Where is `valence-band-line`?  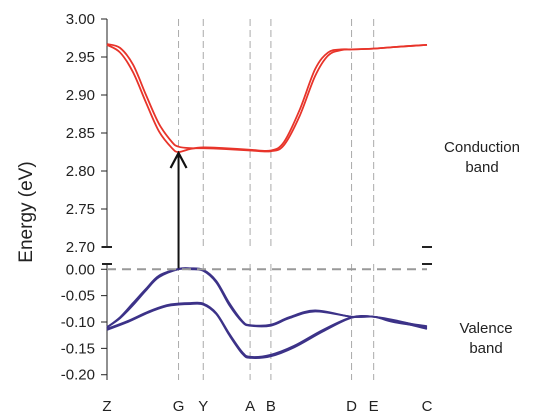
valence-band-line is located at coordinates (267, 329).